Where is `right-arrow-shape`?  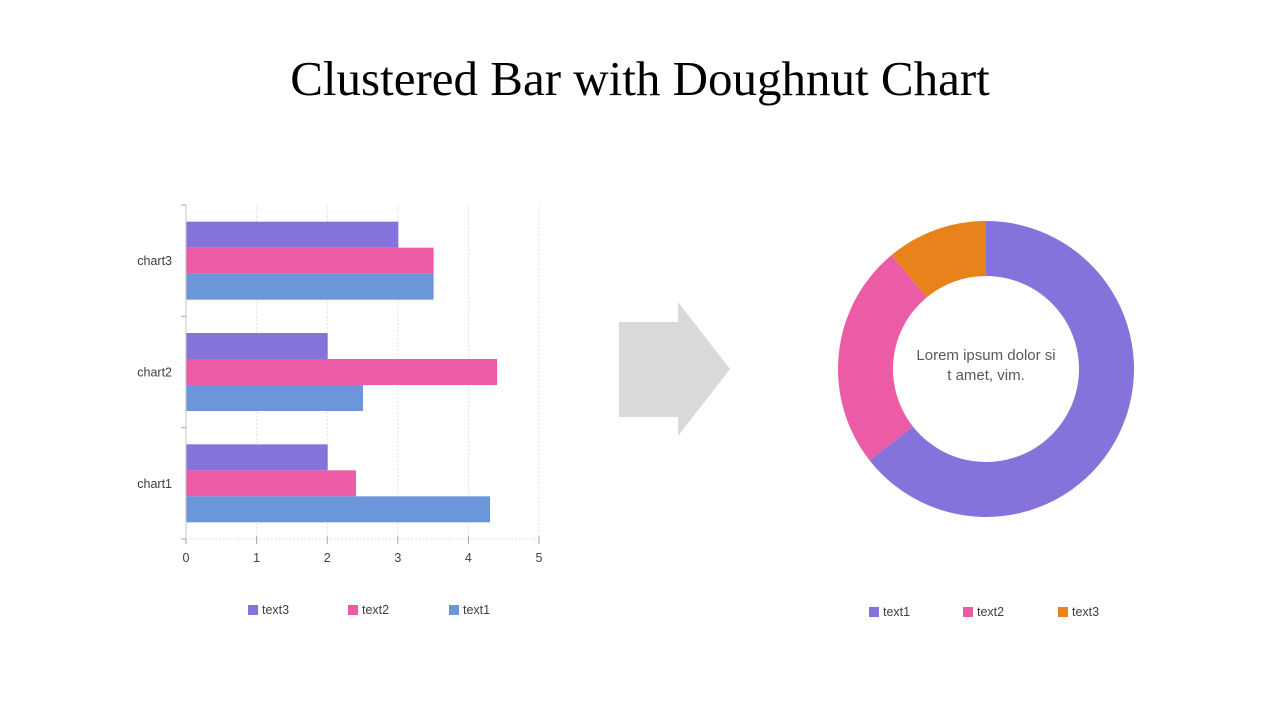 right-arrow-shape is located at coordinates (674, 369).